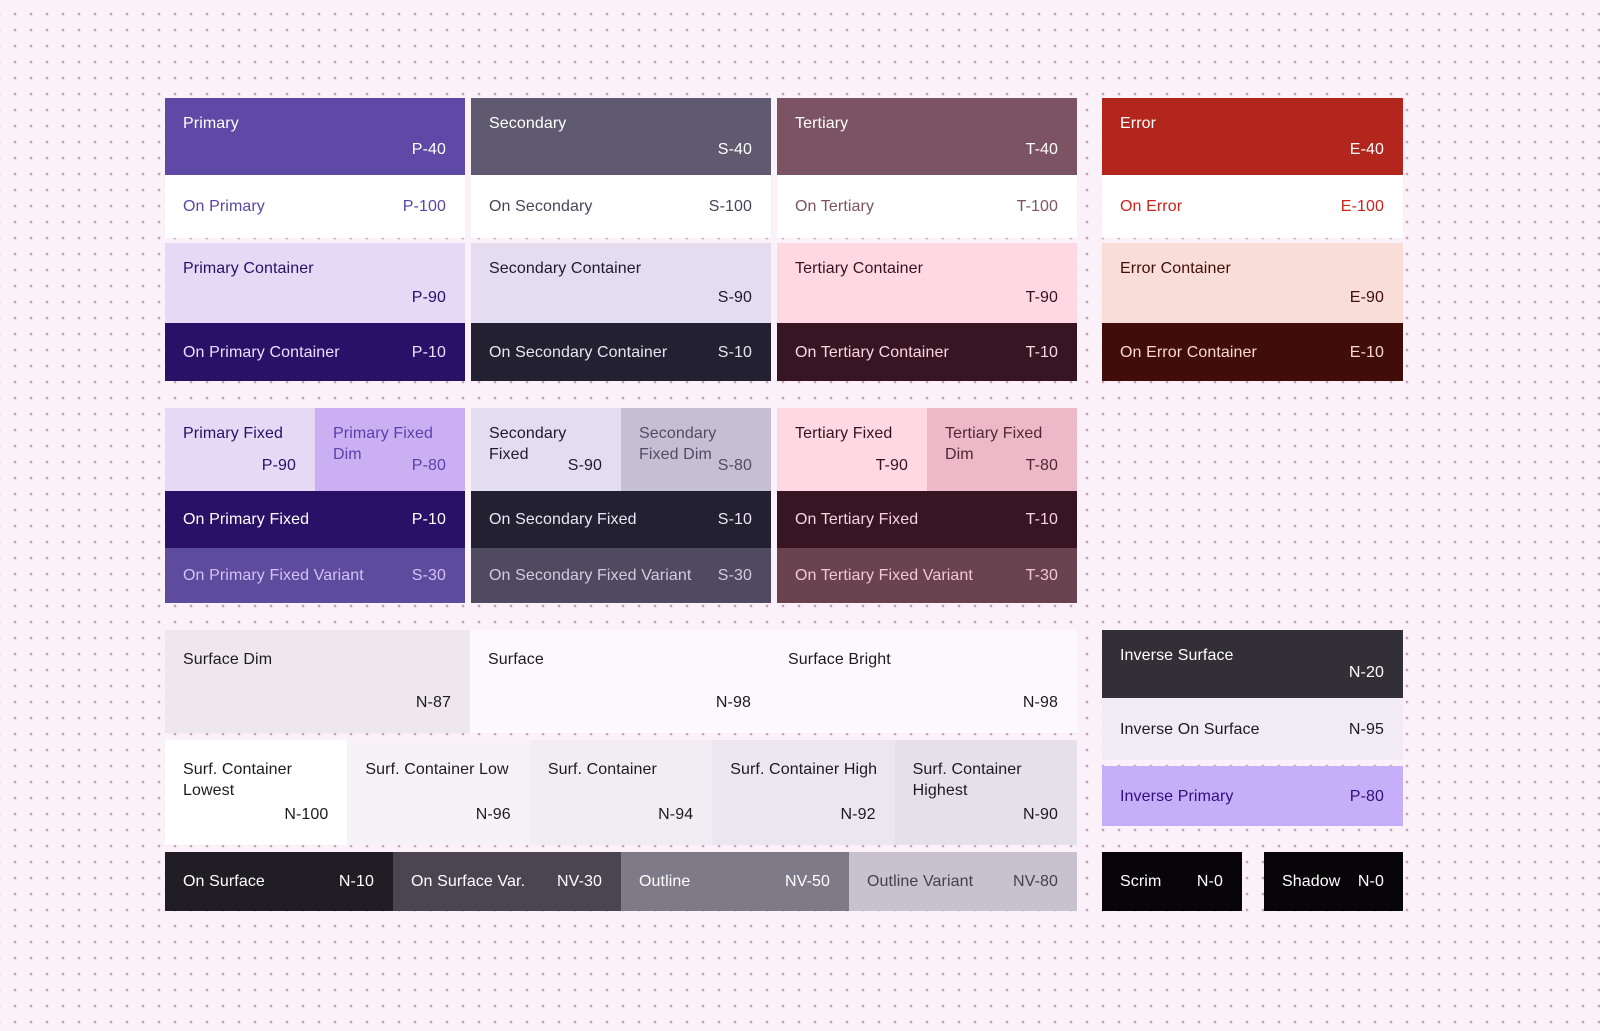  I want to click on swatch-label: Tertiary Container, so click(859, 268).